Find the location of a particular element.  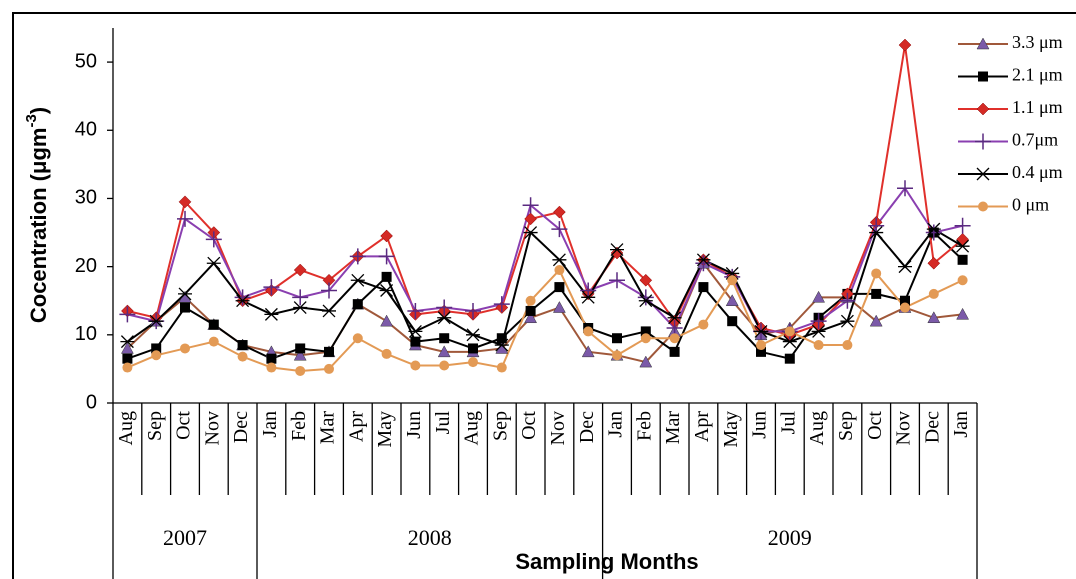

legend-label: 2.1 μm is located at coordinates (1037, 75).